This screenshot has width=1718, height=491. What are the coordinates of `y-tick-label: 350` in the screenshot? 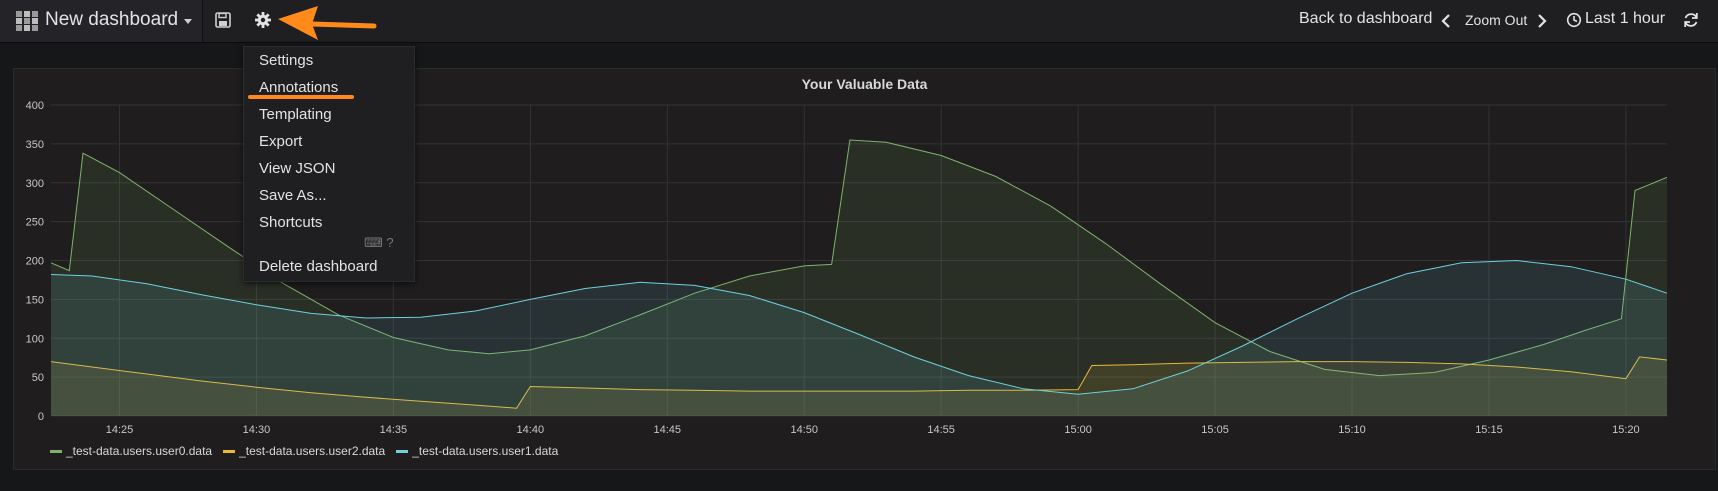 It's located at (35, 145).